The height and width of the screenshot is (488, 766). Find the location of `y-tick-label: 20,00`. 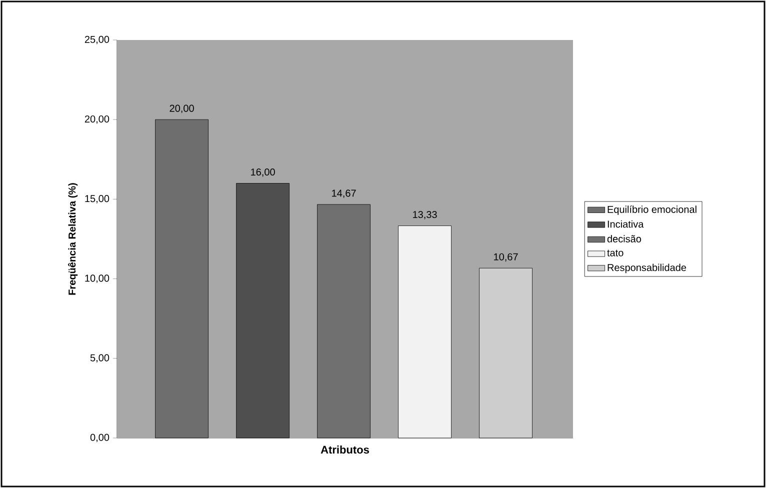

y-tick-label: 20,00 is located at coordinates (97, 119).